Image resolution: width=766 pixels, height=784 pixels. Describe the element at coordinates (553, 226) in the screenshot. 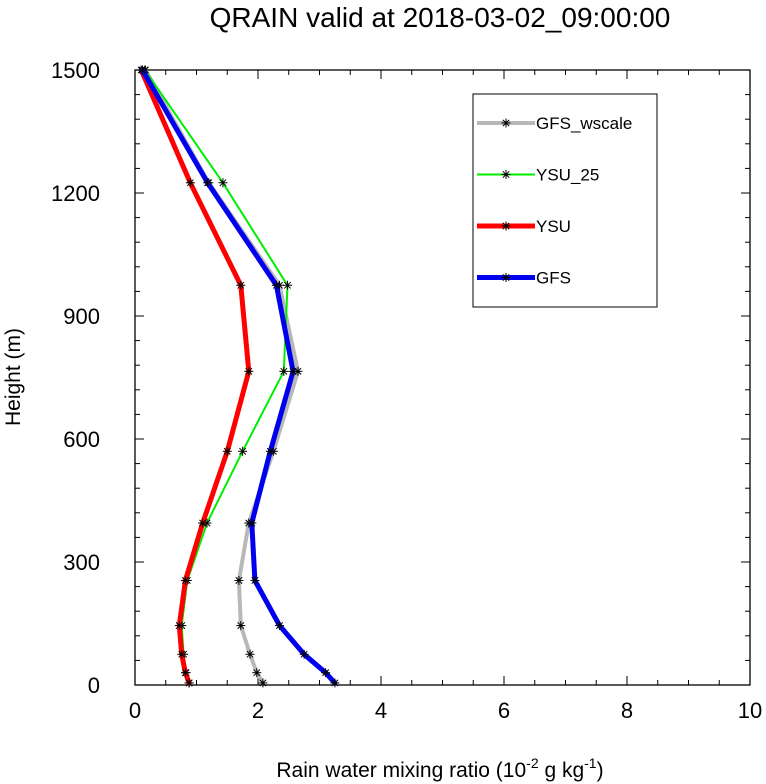

I see `legend-label-ysu: YSU` at that location.